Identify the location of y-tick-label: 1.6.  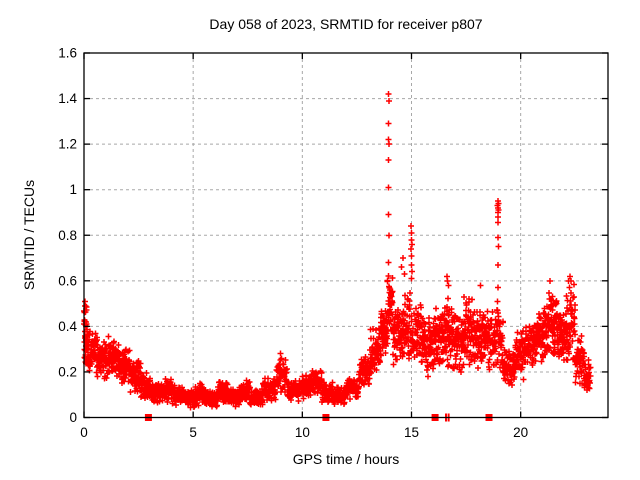
(67, 53).